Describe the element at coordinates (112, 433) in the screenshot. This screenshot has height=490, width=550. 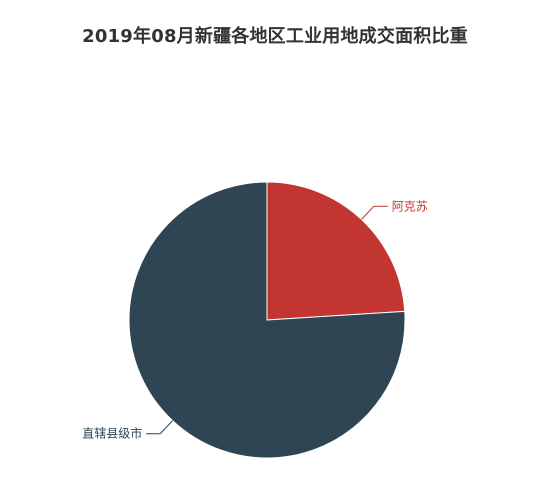
I see `slice-label-2: 直辖县级市` at that location.